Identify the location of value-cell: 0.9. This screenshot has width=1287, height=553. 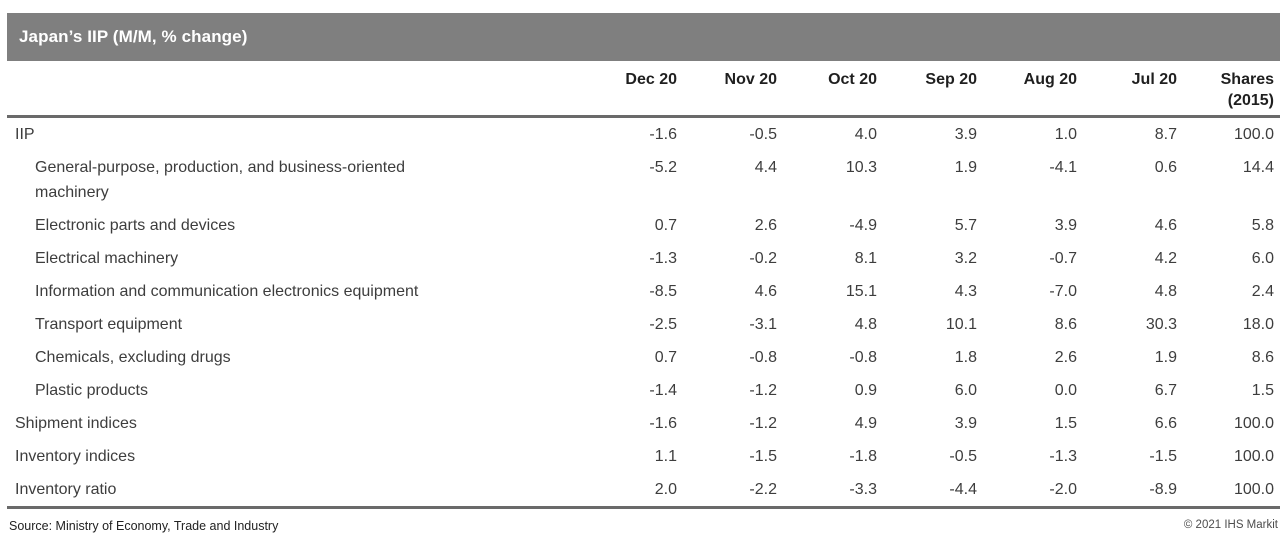
(865, 390).